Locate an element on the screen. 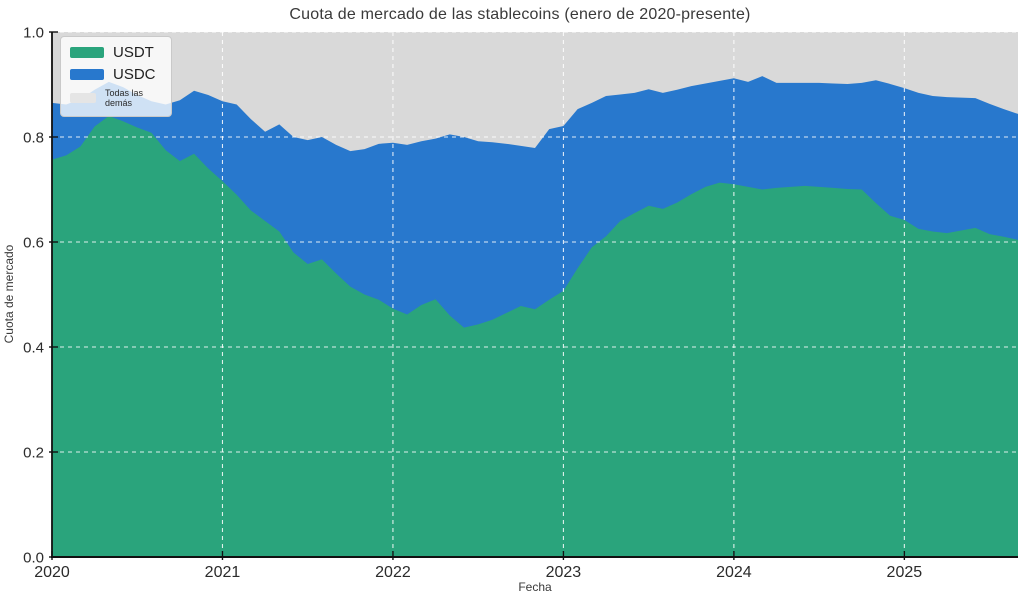 The image size is (1024, 604). x-tick-label: 2020 is located at coordinates (52, 572).